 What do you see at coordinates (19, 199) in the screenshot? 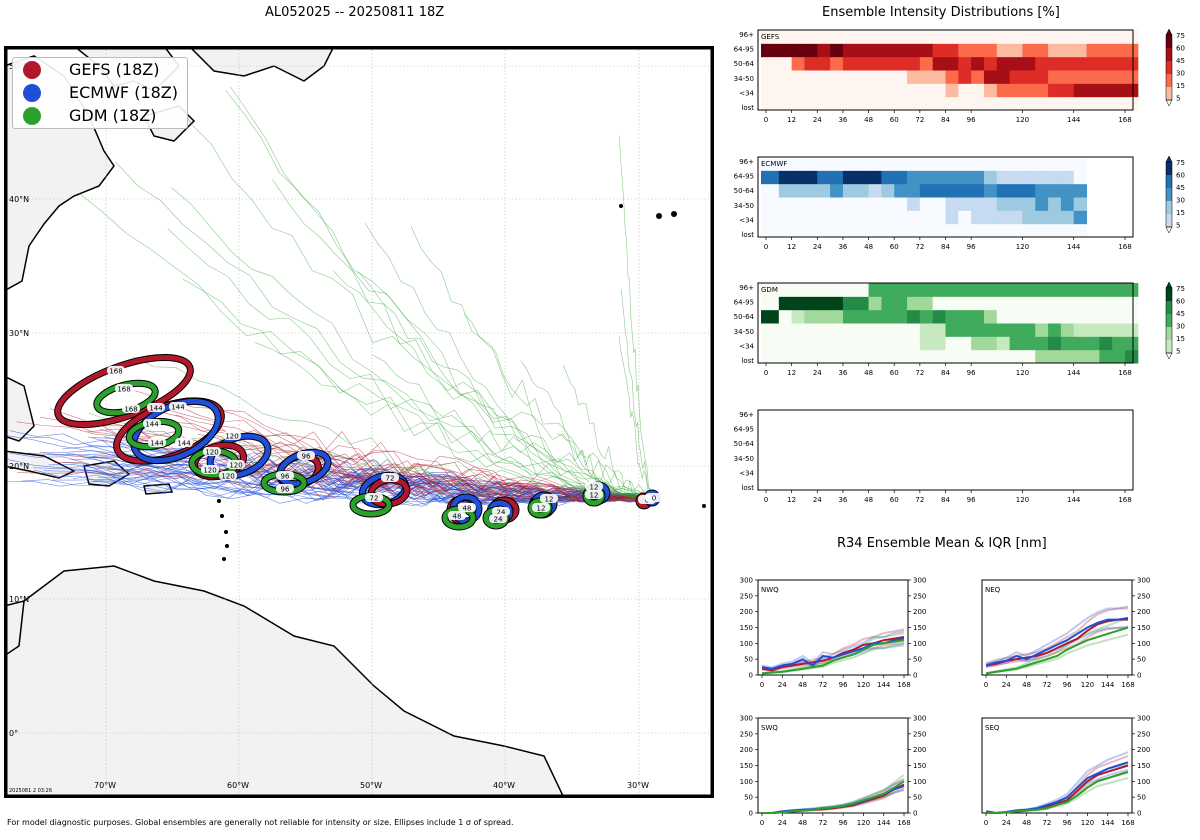
I see `lat-label: 40°N` at bounding box center [19, 199].